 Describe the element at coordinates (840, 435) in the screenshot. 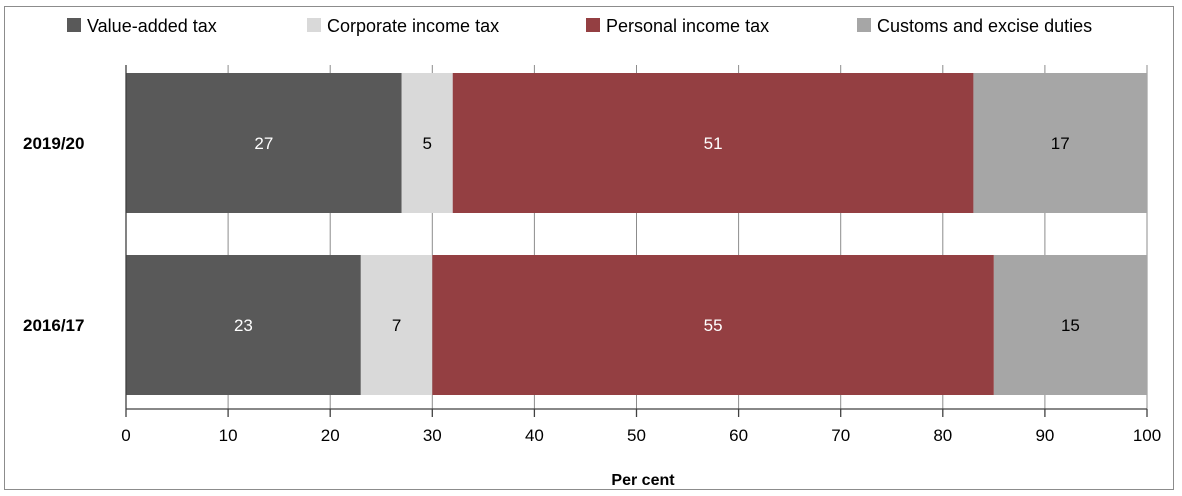

I see `x-tick-label: 70` at that location.